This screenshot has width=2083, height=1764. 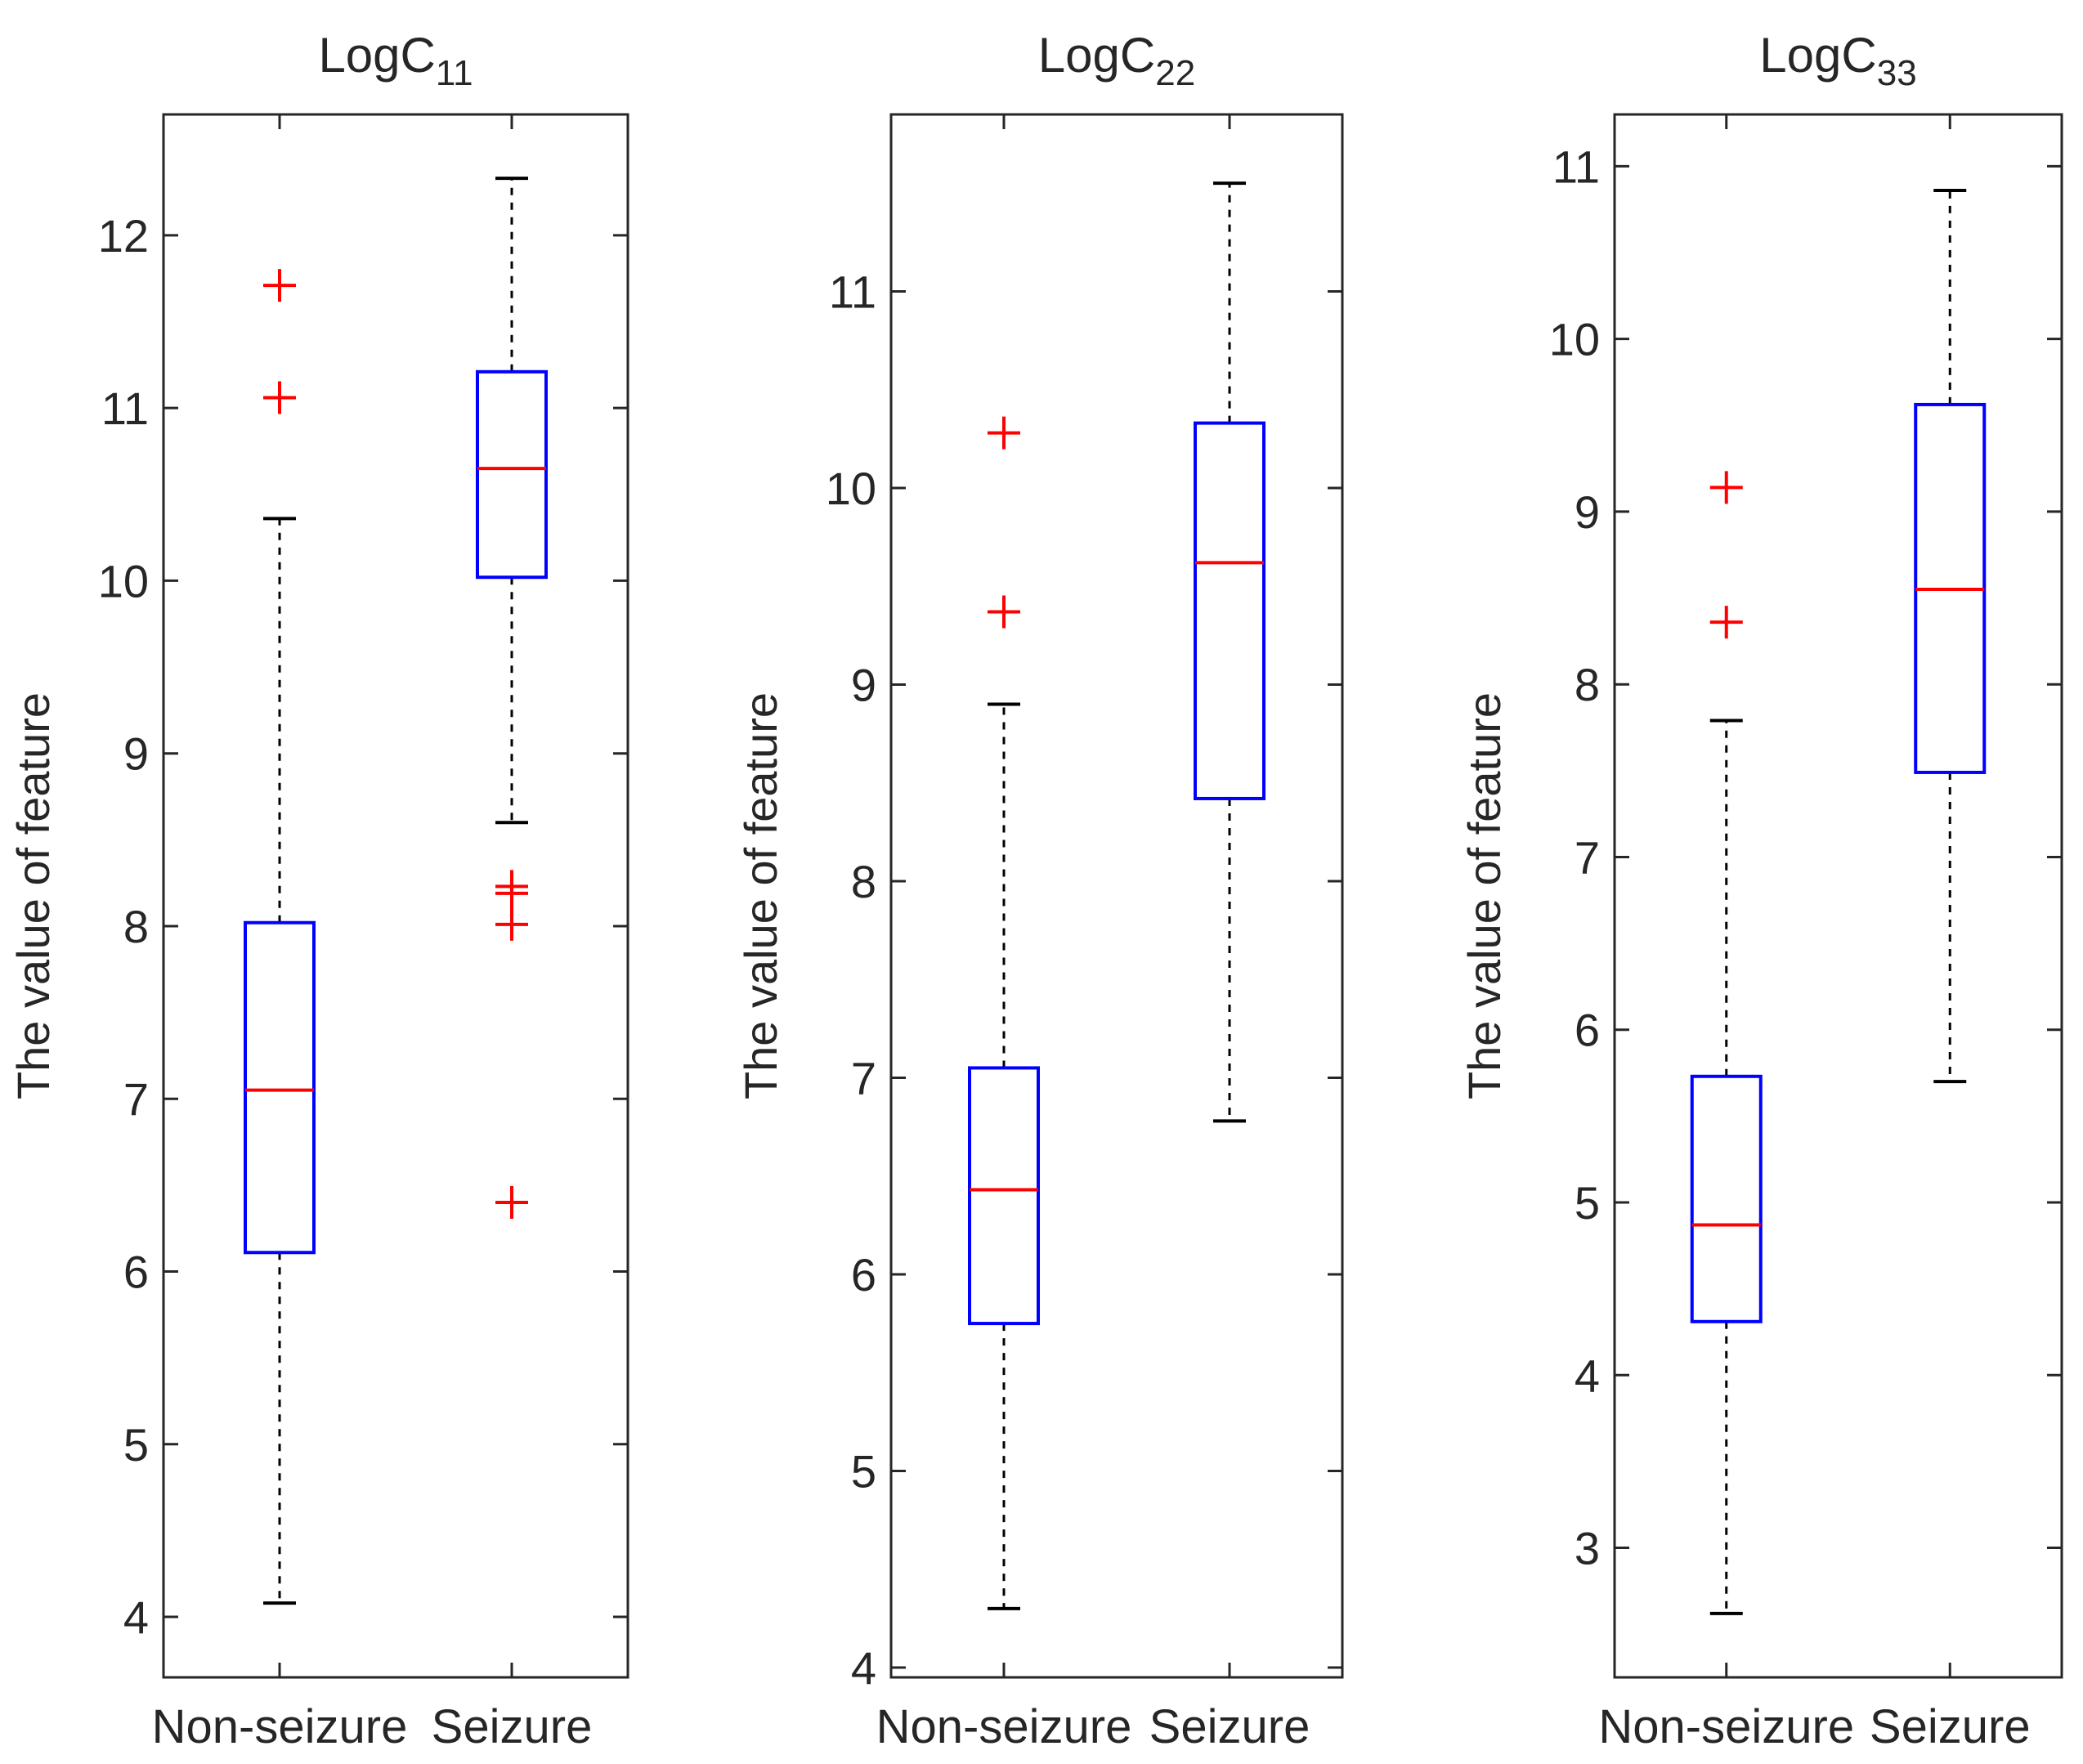 I want to click on chart-title-subscript: 11, so click(x=454, y=73).